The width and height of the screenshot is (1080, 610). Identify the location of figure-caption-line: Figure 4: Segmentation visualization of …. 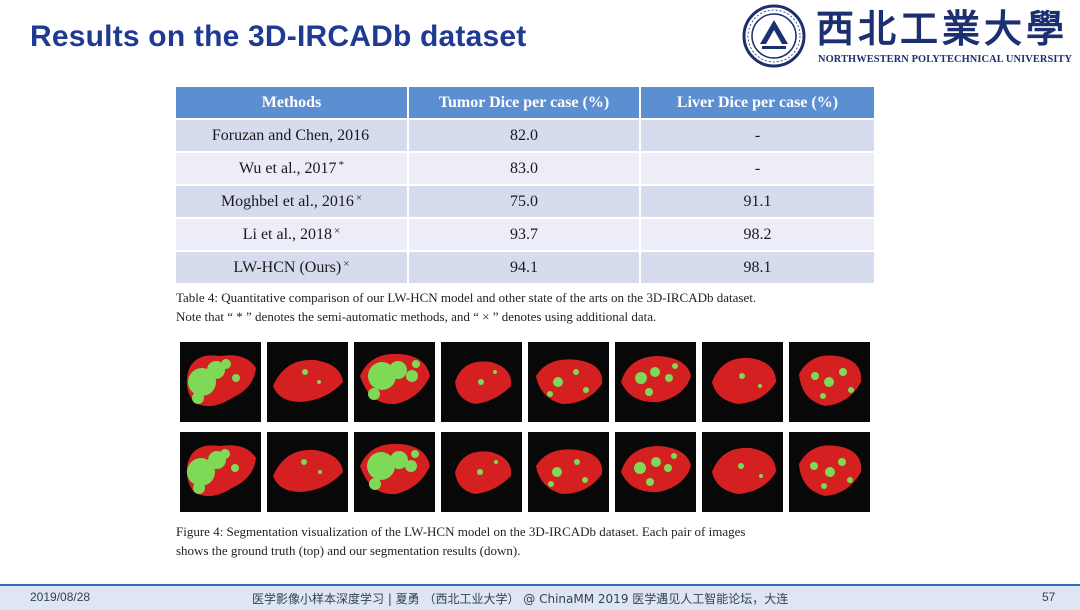
(461, 531).